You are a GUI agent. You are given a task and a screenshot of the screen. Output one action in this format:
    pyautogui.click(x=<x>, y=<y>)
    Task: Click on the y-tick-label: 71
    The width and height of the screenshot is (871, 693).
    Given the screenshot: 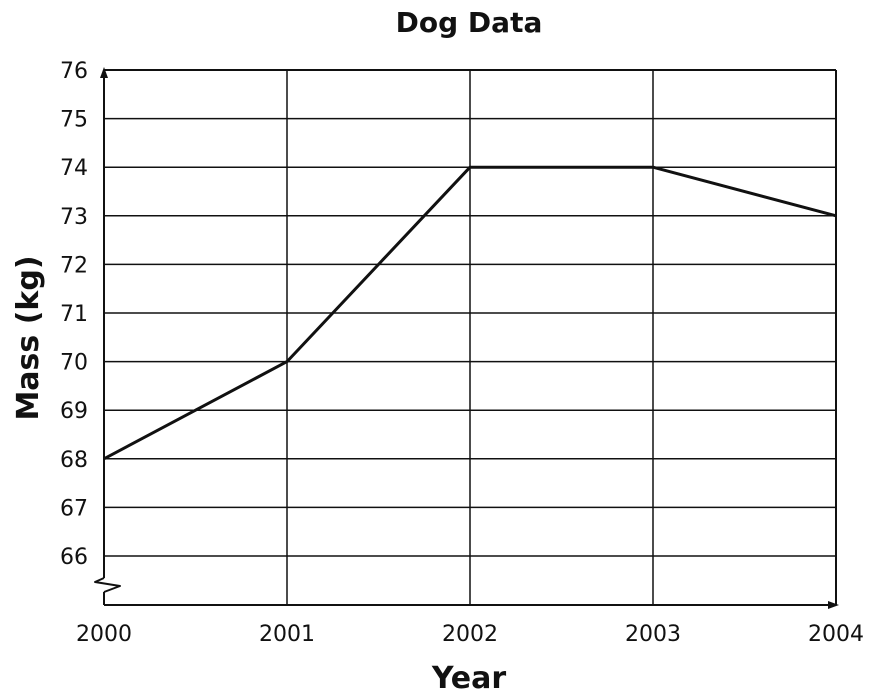 What is the action you would take?
    pyautogui.click(x=74, y=314)
    